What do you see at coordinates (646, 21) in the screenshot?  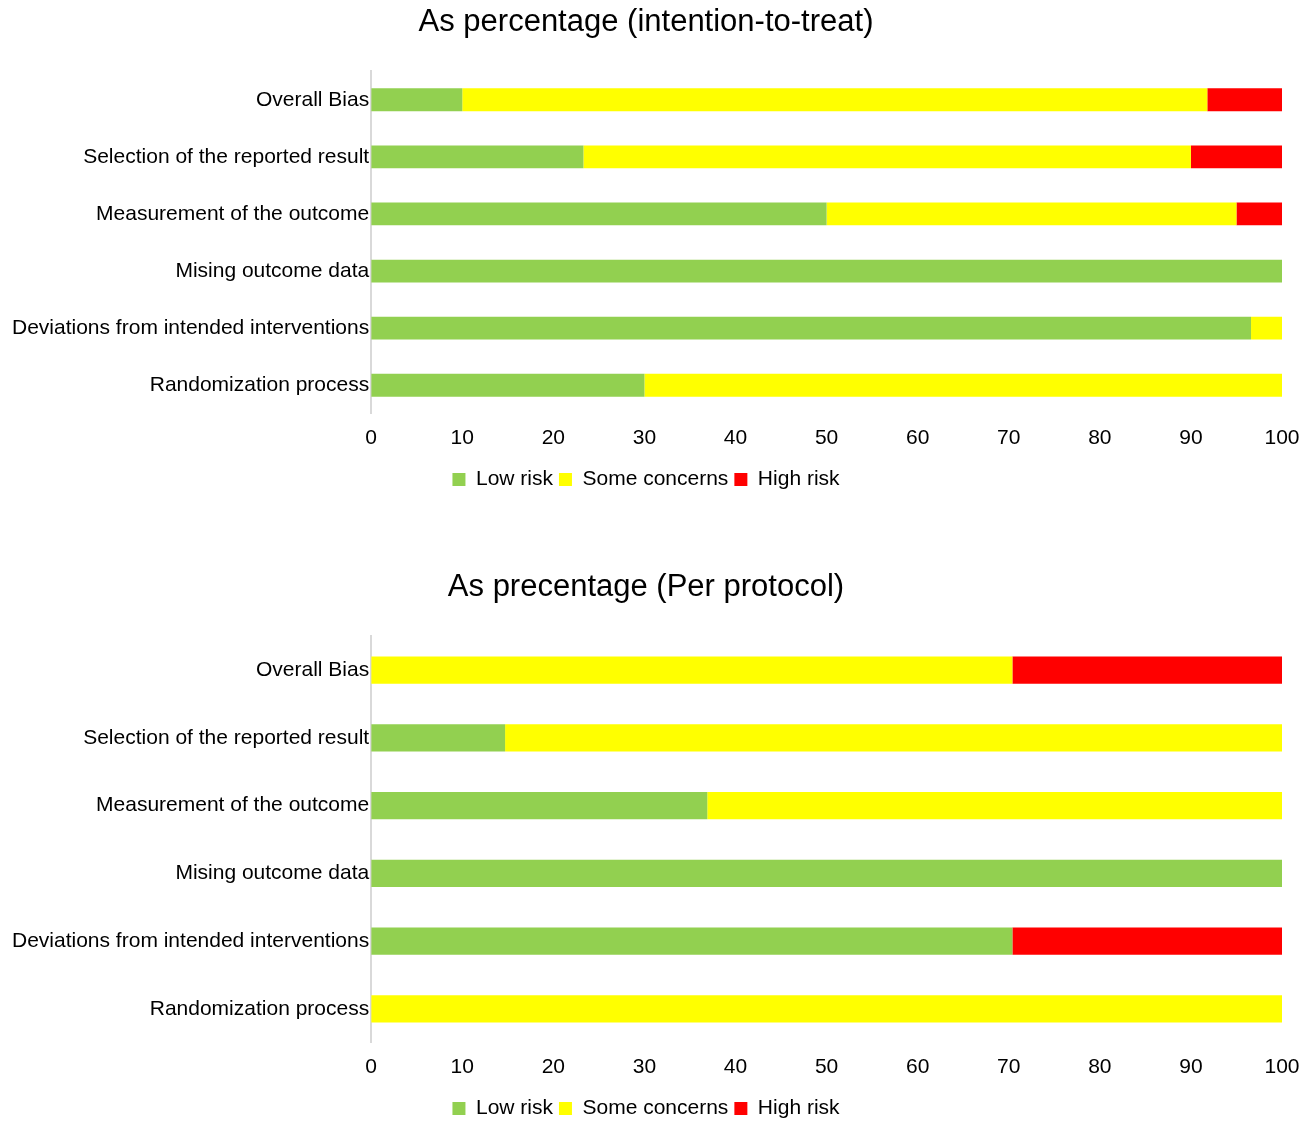 I see `chart-title: As percentage (intention-to-treat)` at bounding box center [646, 21].